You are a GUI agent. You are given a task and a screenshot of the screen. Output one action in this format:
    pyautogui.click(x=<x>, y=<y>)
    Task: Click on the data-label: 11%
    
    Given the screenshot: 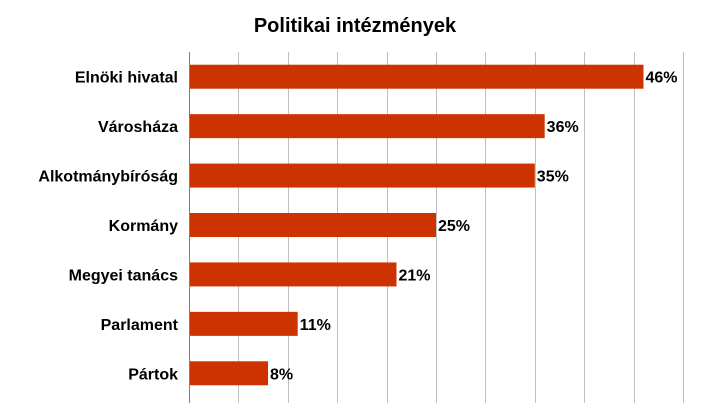 What is the action you would take?
    pyautogui.click(x=315, y=325)
    